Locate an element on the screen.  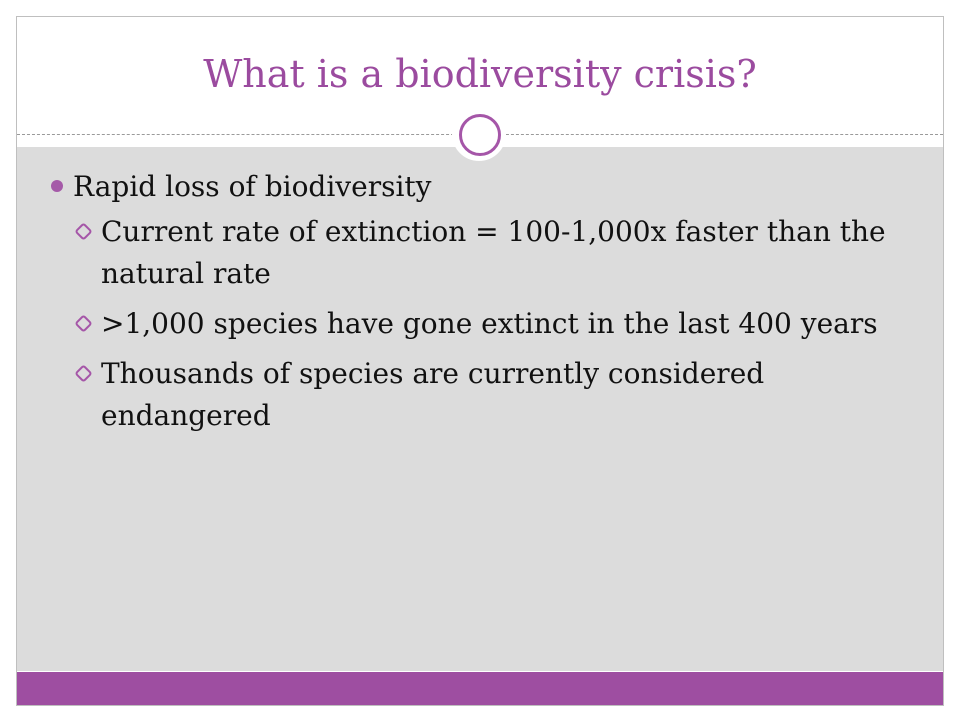
main-bullet: Rapid loss of biodiversity is located at coordinates (477, 187).